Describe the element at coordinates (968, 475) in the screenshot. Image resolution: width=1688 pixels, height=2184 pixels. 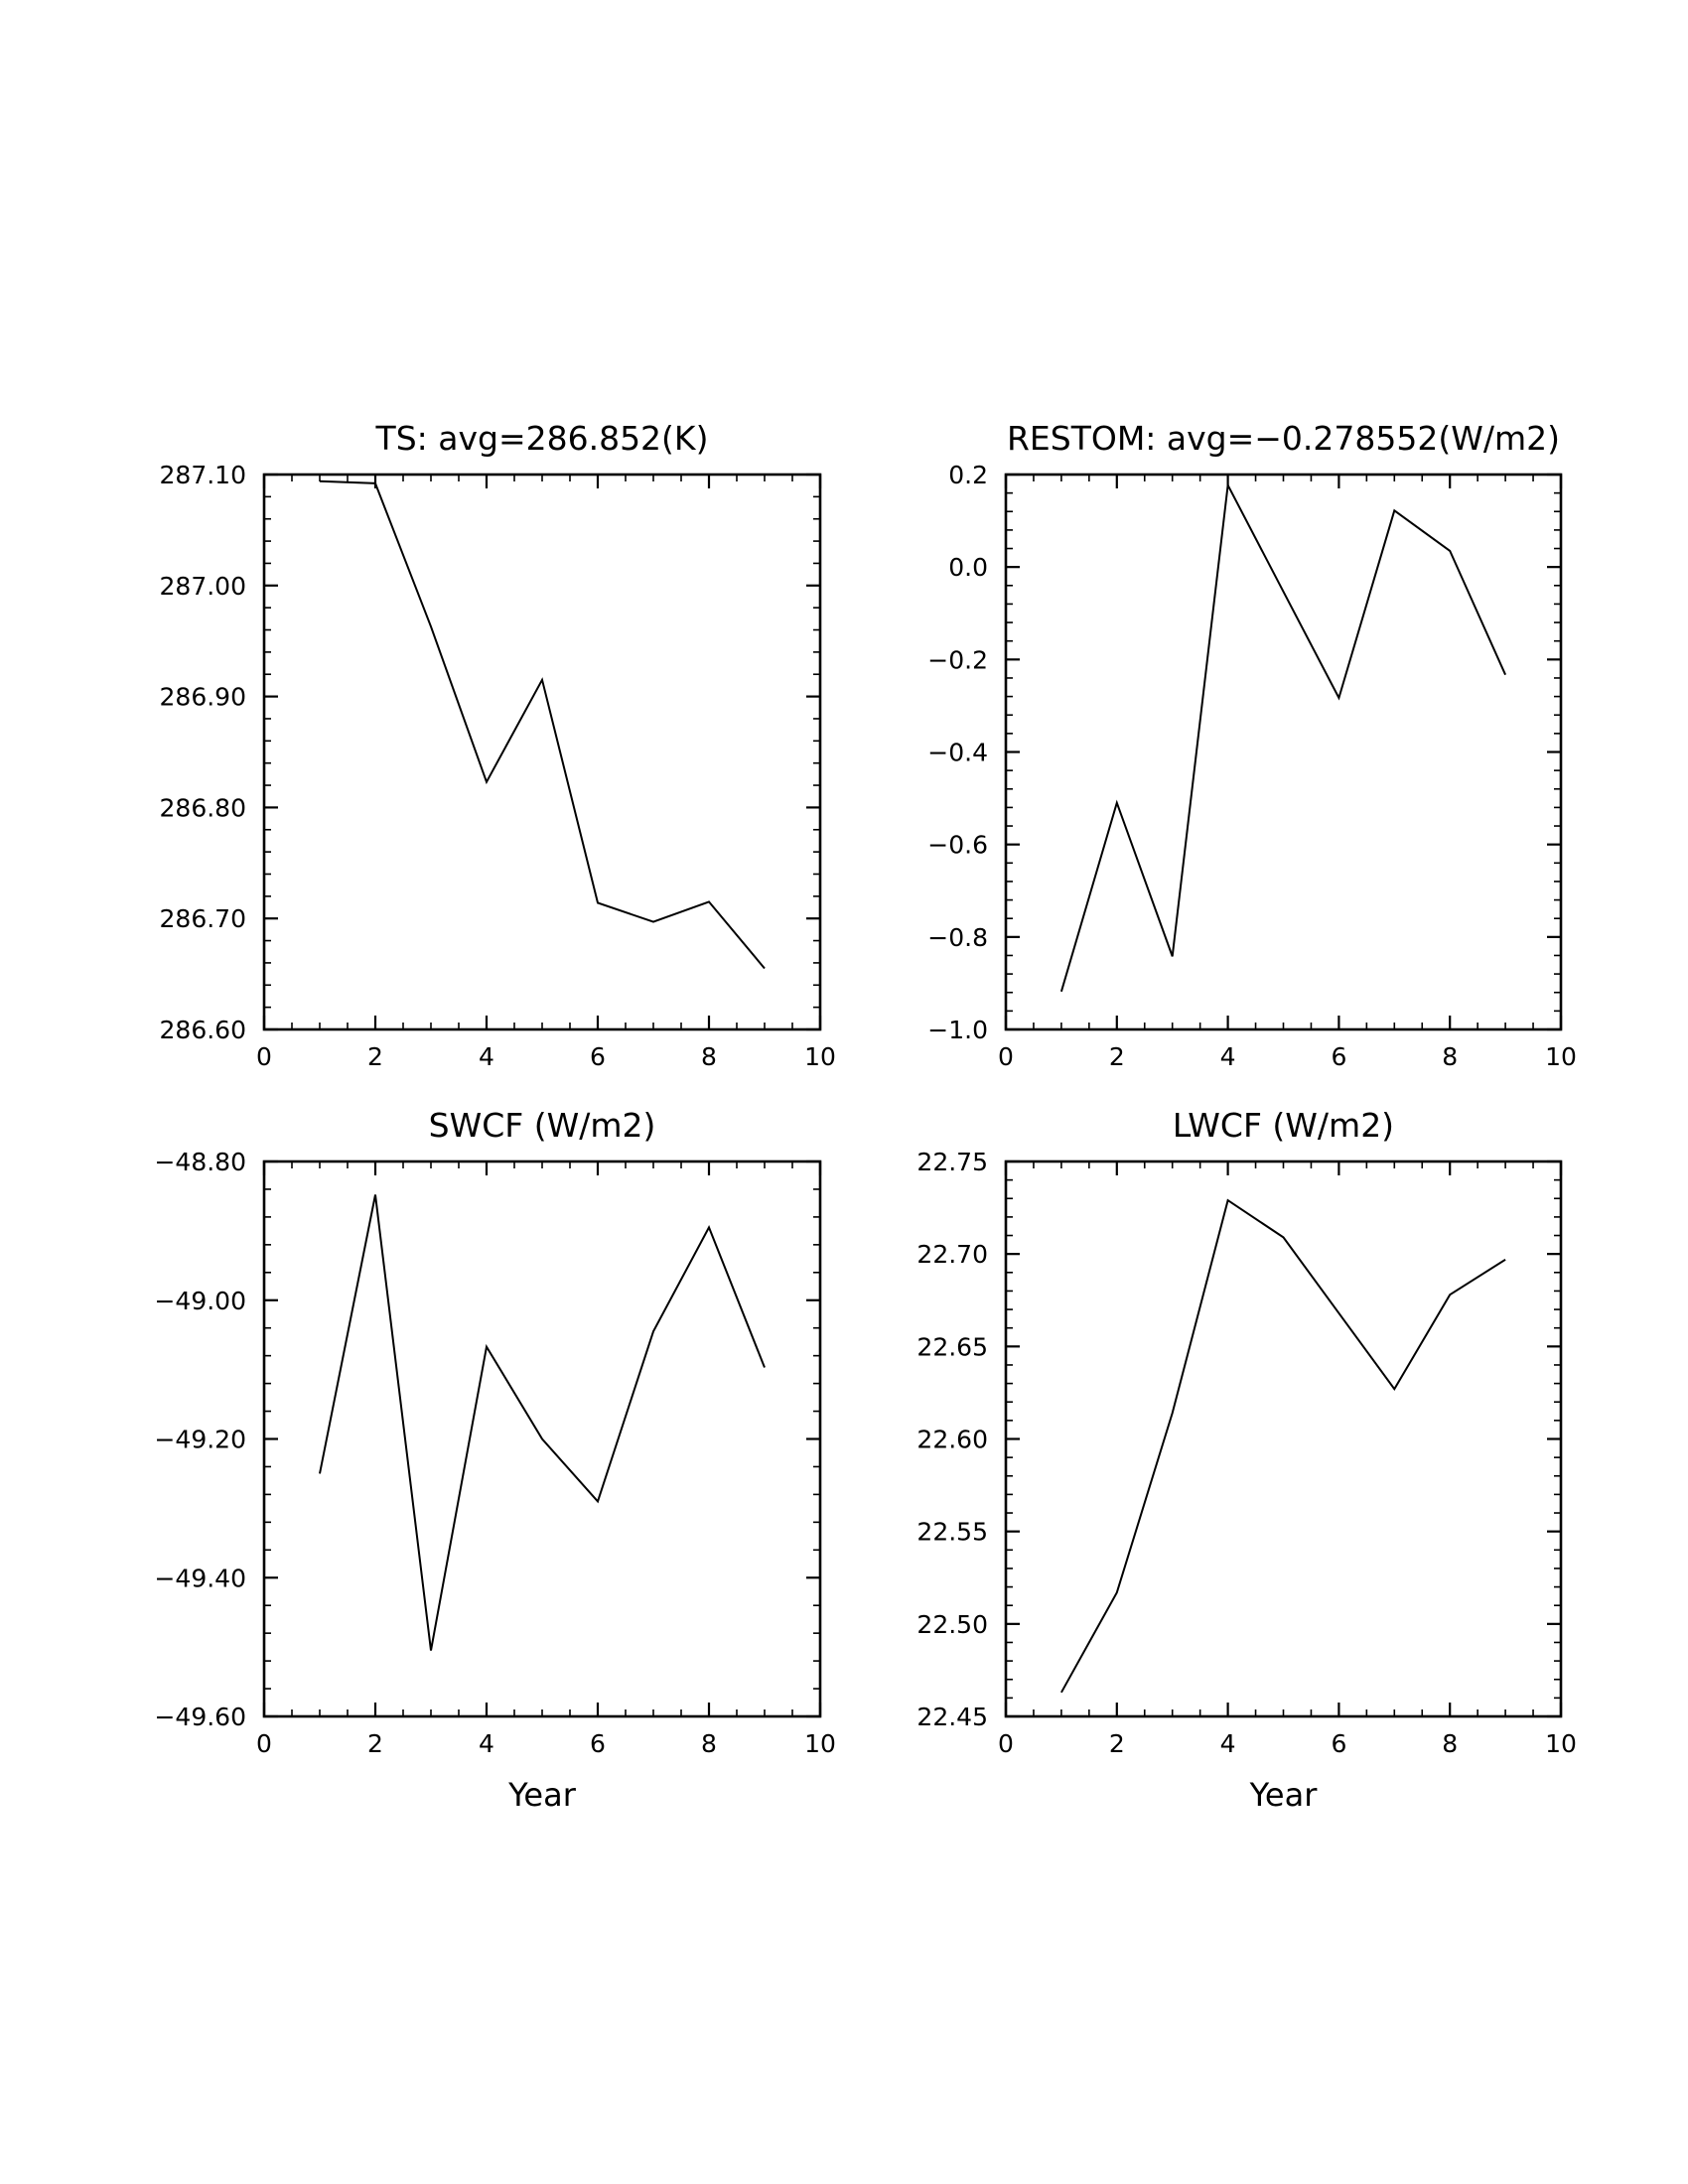
I see `y-tick-label: 0.2` at that location.